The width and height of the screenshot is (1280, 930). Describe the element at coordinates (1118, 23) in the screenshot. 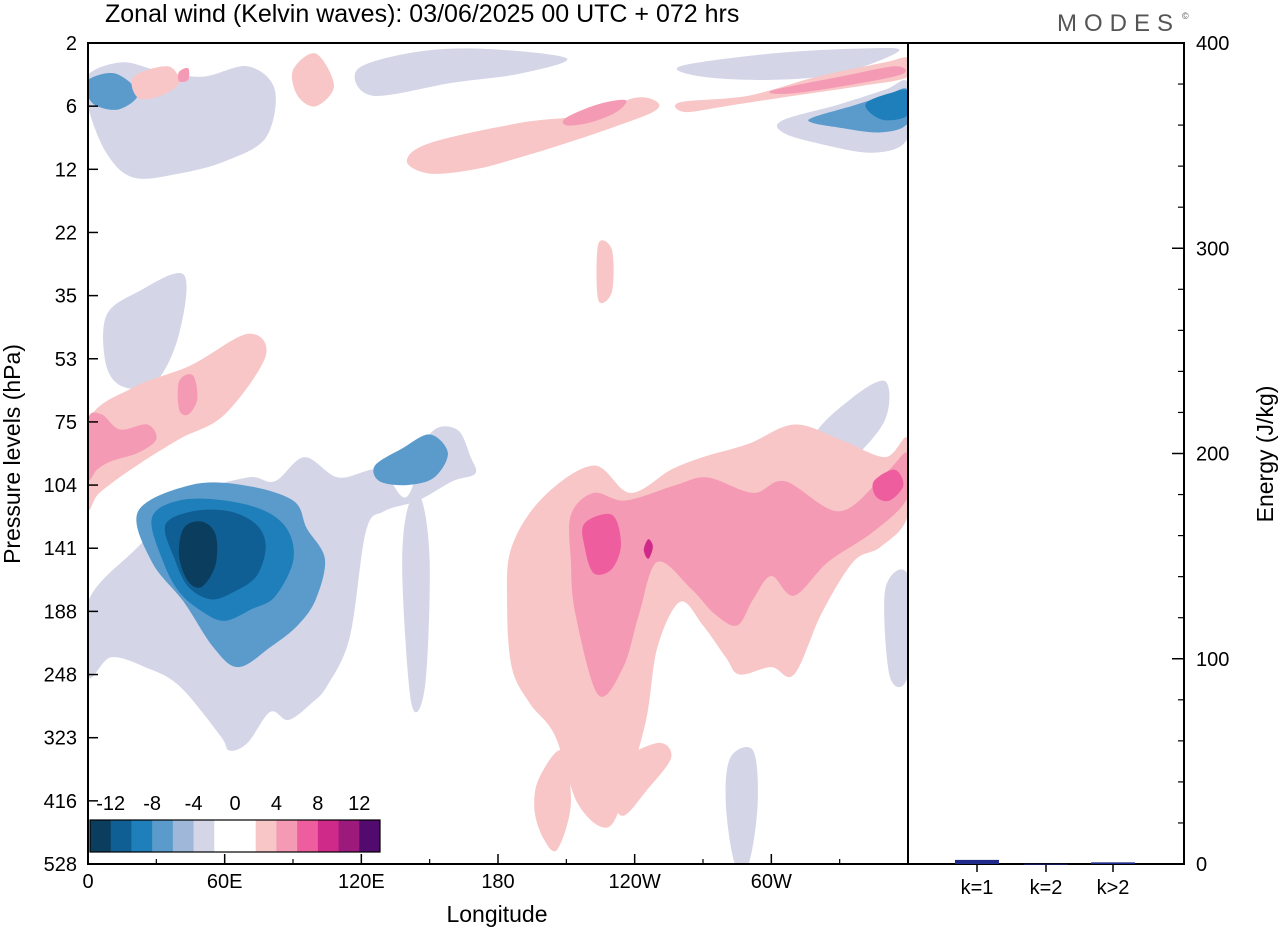

I see `modes-logo: MODES` at that location.